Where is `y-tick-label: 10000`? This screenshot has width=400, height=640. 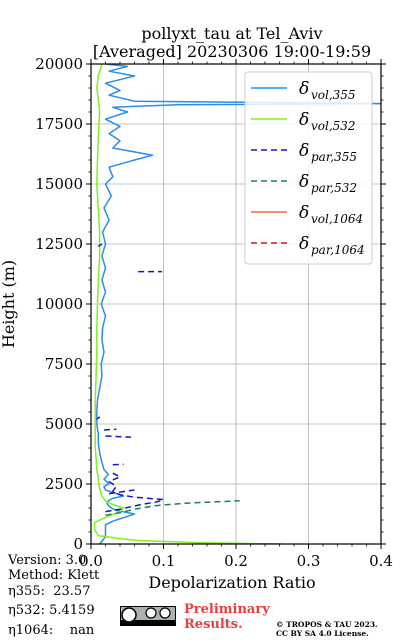 y-tick-label: 10000 is located at coordinates (59, 304).